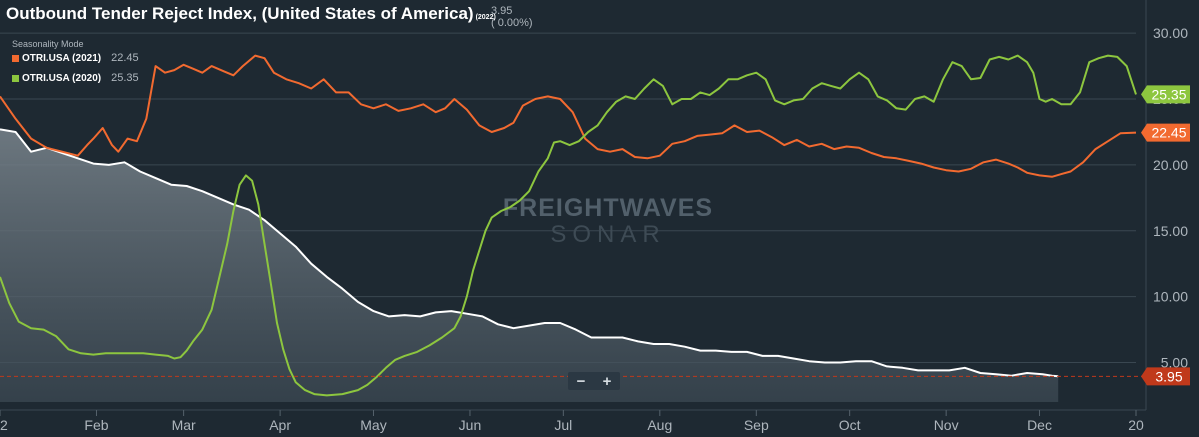  What do you see at coordinates (1170, 165) in the screenshot?
I see `y-tick-label: 20.00` at bounding box center [1170, 165].